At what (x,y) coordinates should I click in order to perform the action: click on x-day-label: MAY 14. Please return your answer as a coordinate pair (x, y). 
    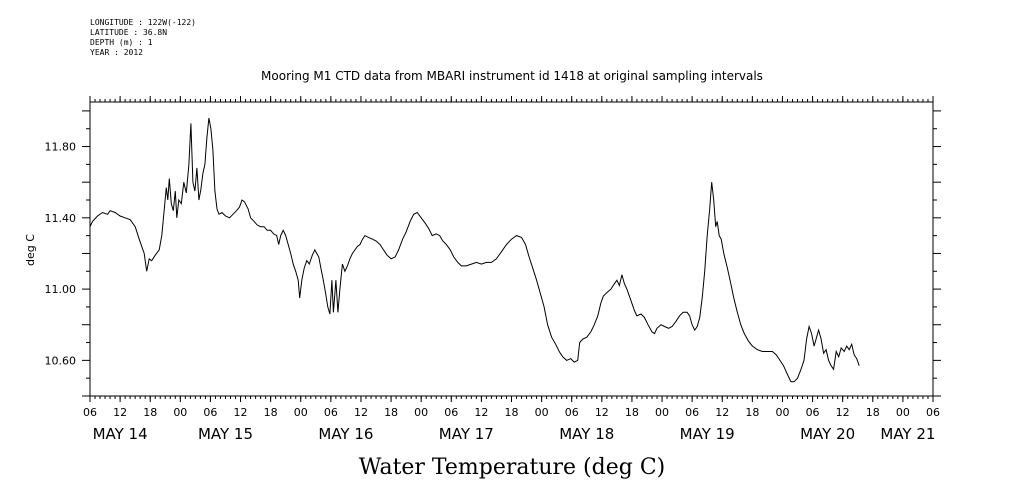
    Looking at the image, I should click on (120, 434).